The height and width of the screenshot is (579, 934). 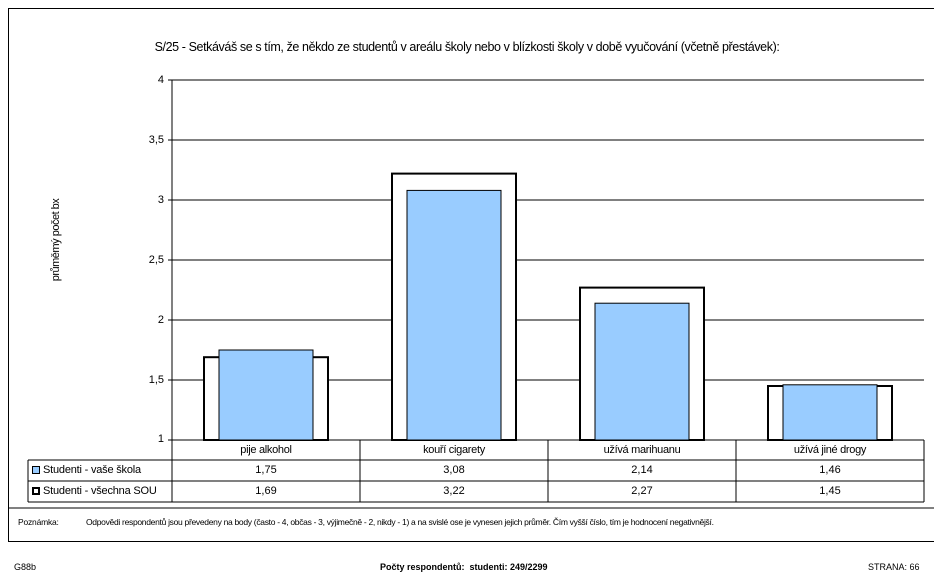 I want to click on note-label: Poznámka:, so click(x=38, y=522).